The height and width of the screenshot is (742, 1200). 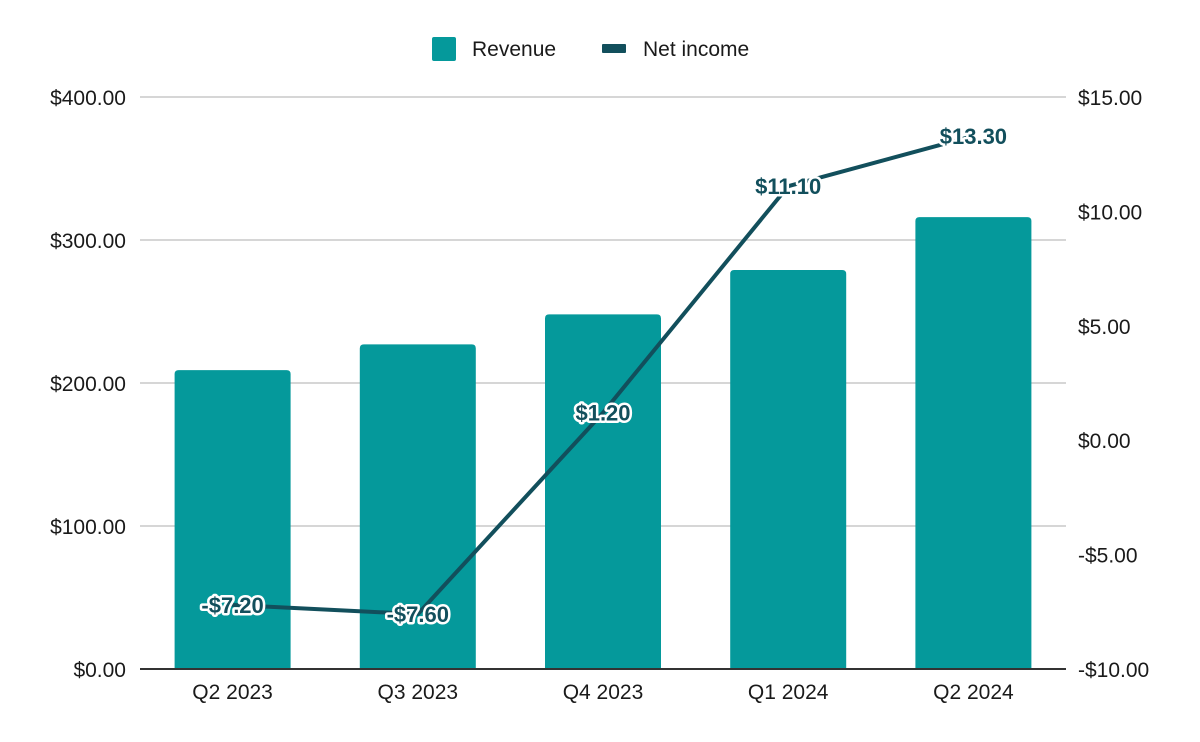 I want to click on x-axis-ticks: Q2 2023 Q3 2023 Q4 2023 Q1 2024 Q2 2024, so click(x=603, y=692).